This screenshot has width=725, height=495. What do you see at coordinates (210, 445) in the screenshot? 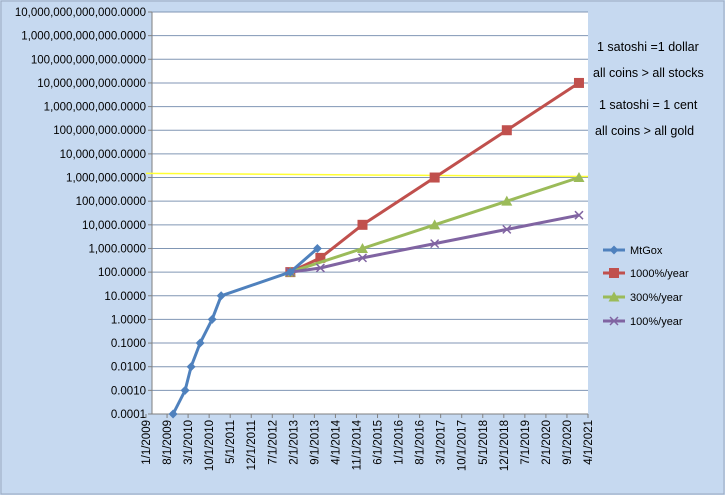
I see `x-tick-label: 10/1/2010` at bounding box center [210, 445].